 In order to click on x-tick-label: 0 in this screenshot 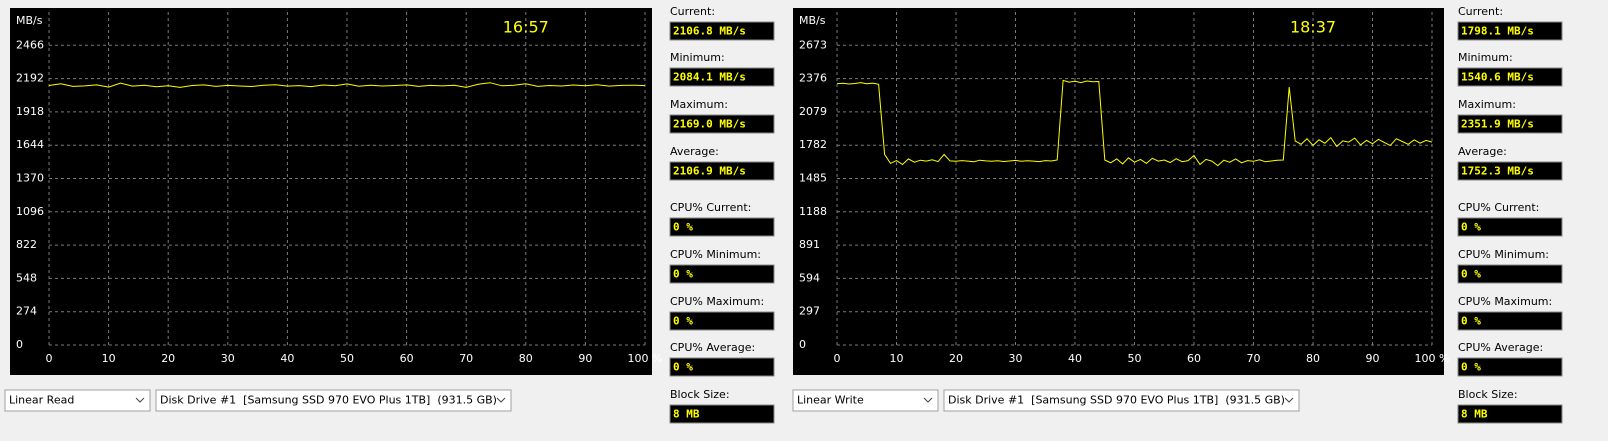, I will do `click(49, 358)`.